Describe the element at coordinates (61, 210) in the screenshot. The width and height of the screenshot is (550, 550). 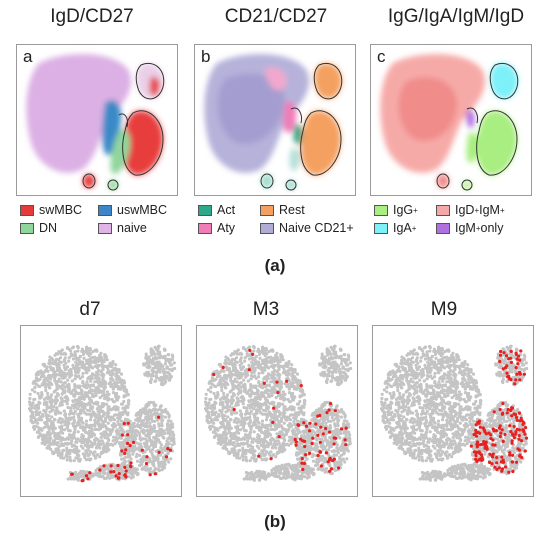
I see `legend-label: swMBC` at that location.